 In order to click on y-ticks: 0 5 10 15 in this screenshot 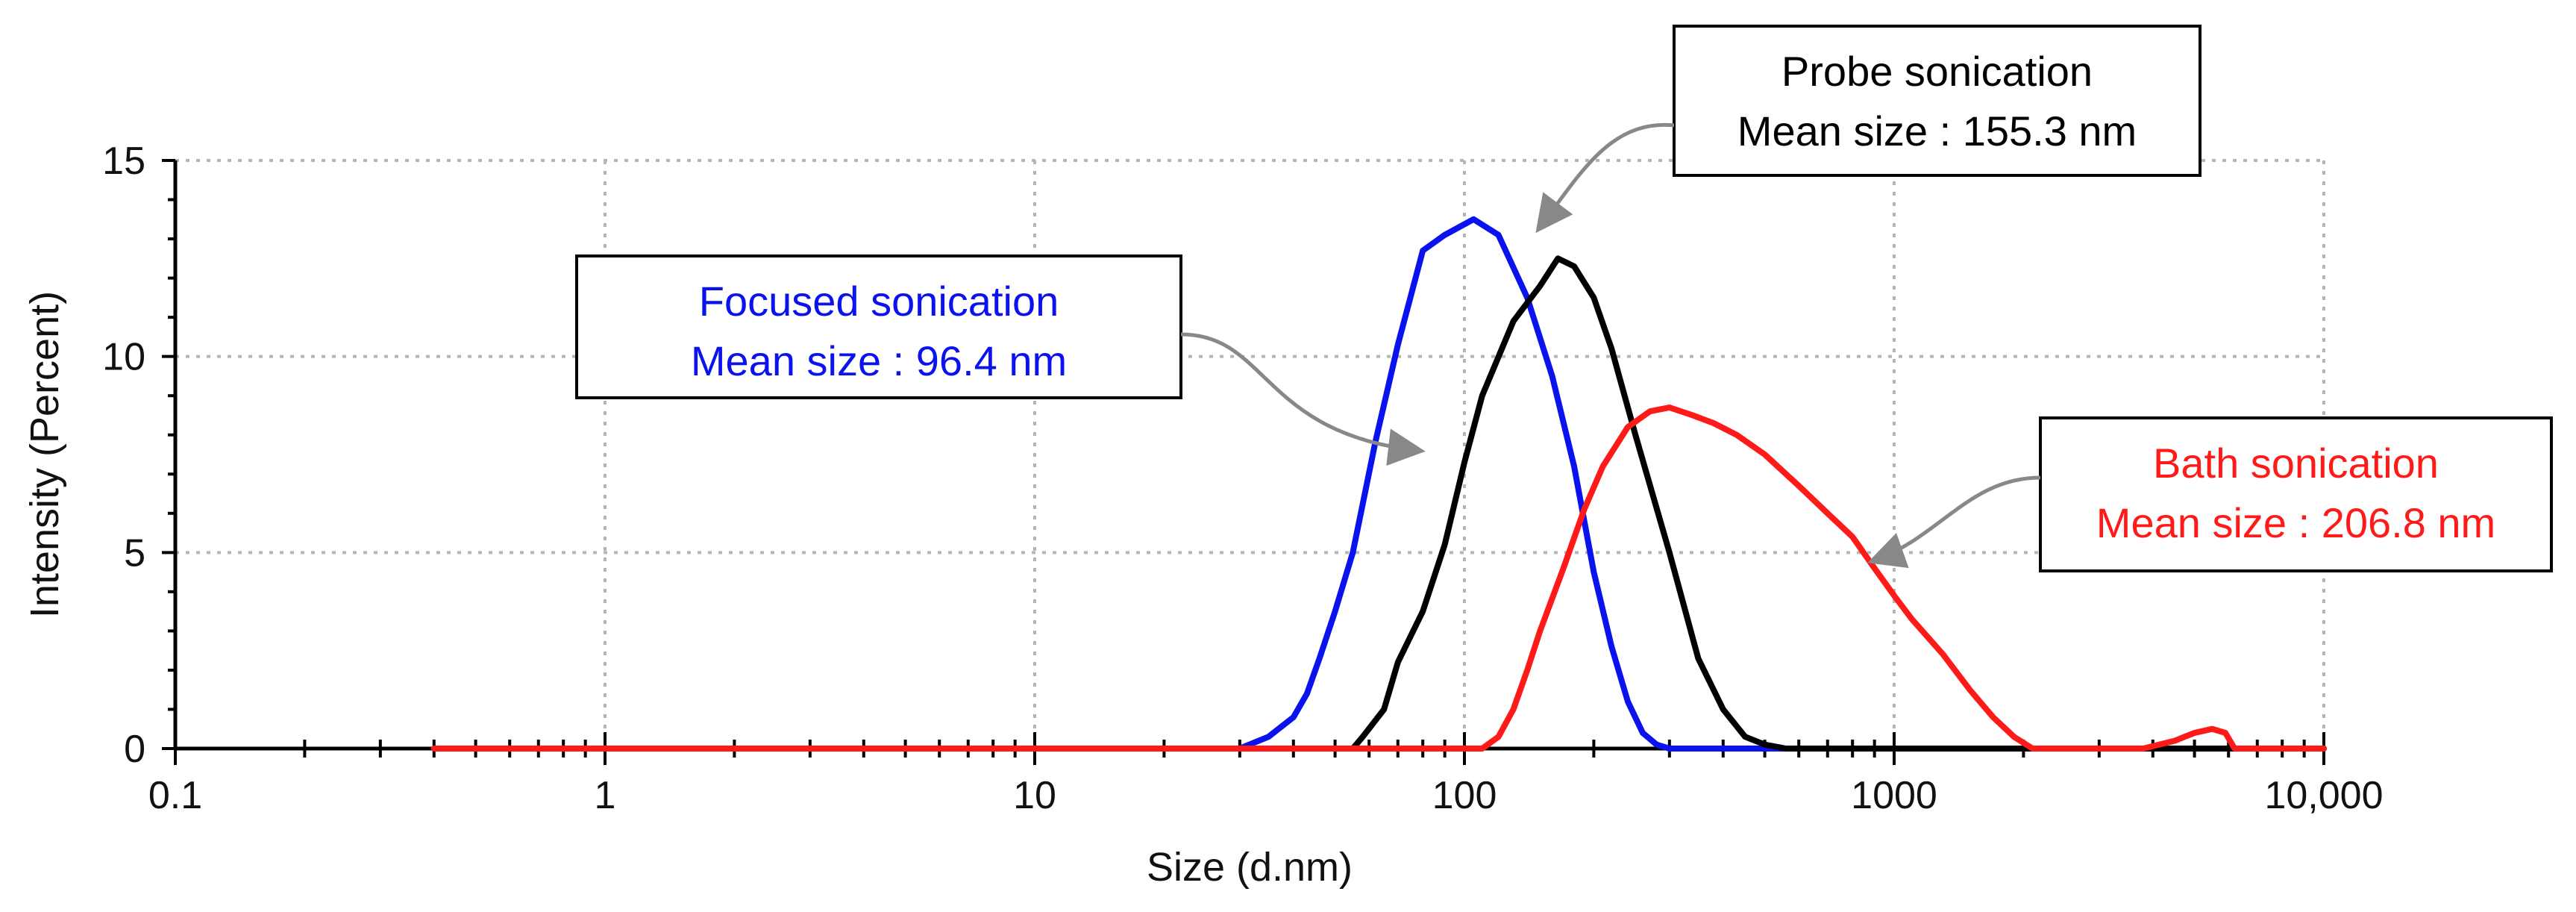, I will do `click(138, 455)`.